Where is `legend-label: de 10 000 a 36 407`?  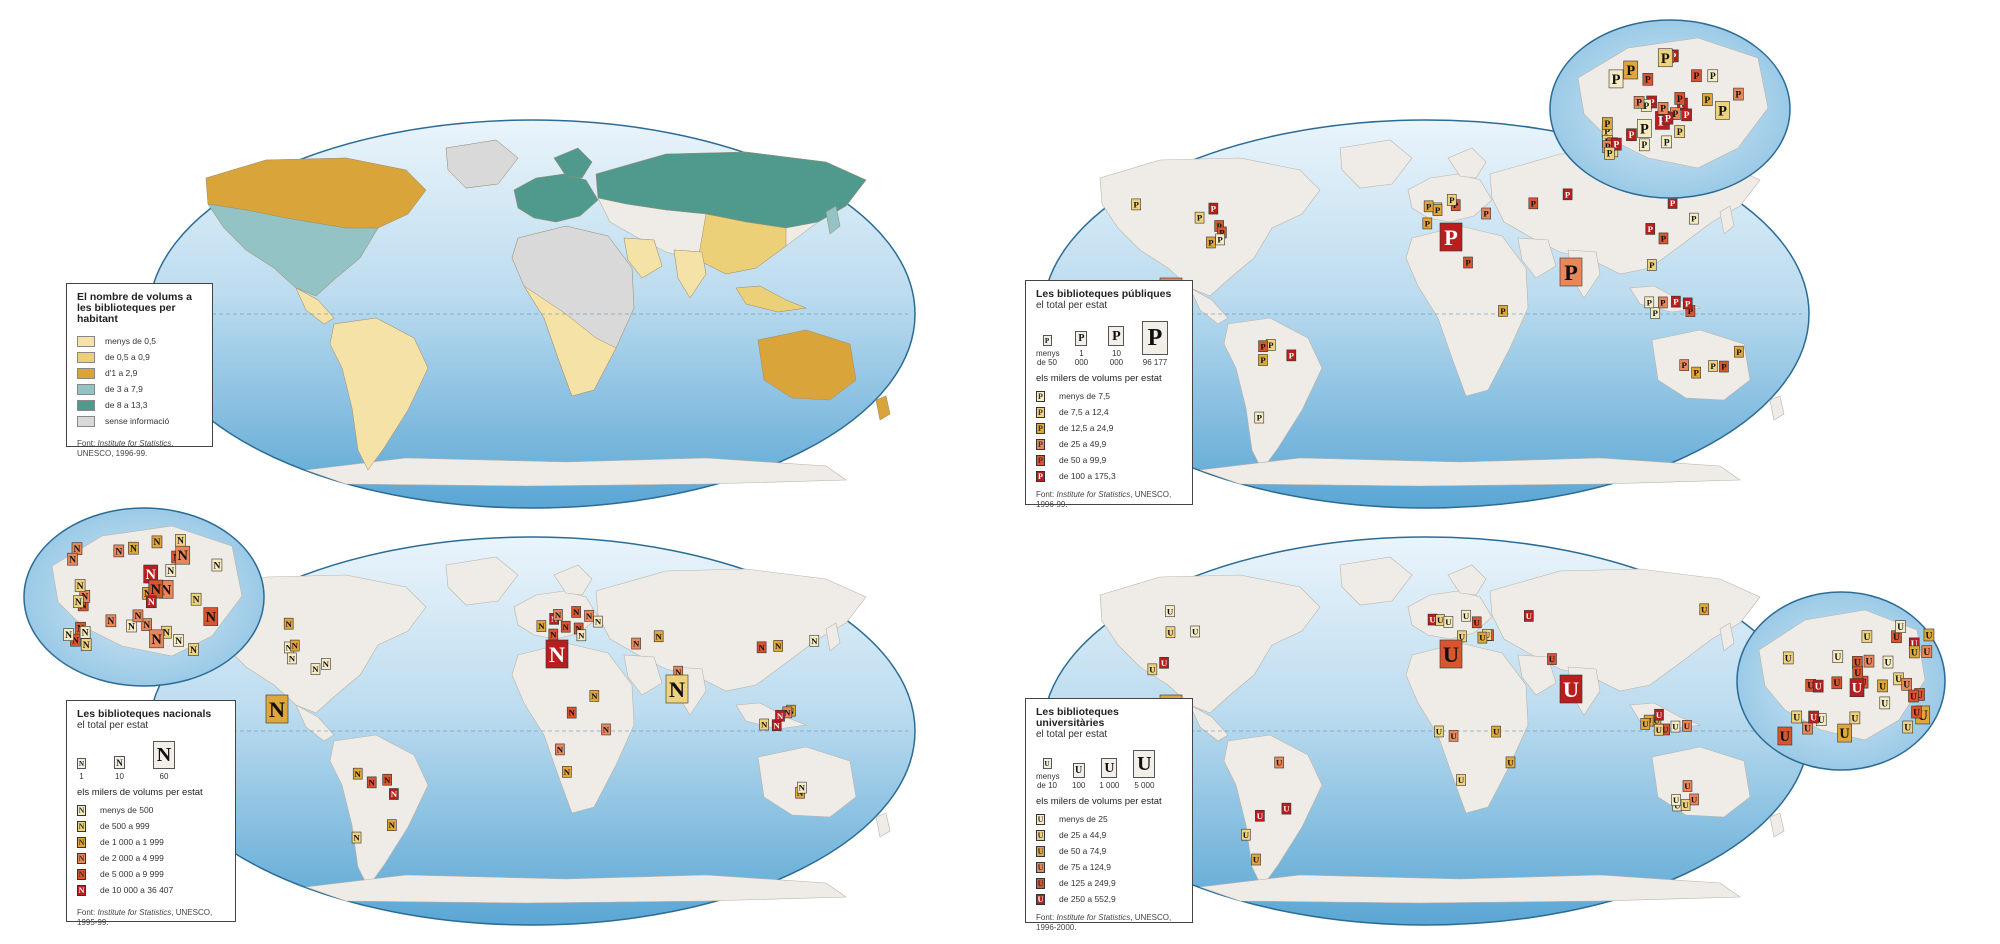
legend-label: de 10 000 a 36 407 is located at coordinates (137, 890).